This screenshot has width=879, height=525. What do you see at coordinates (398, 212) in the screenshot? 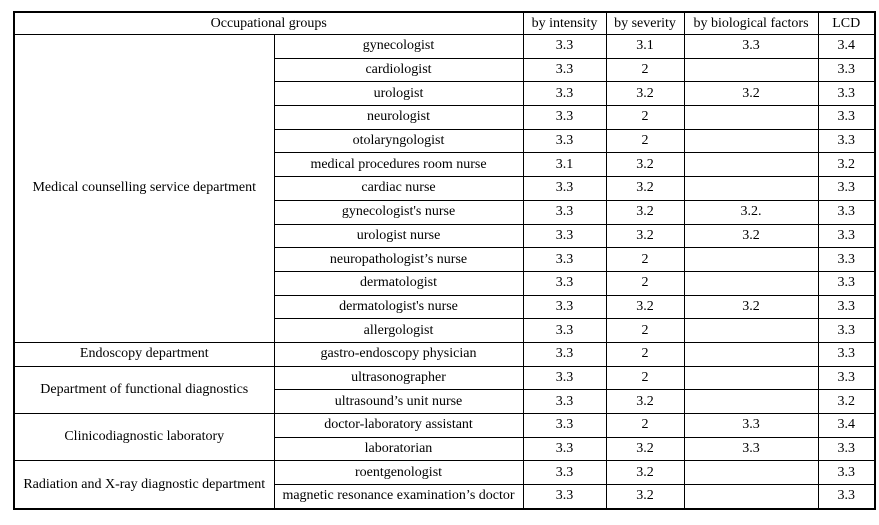
I see `occupation-cell: gynecologist's nurse` at bounding box center [398, 212].